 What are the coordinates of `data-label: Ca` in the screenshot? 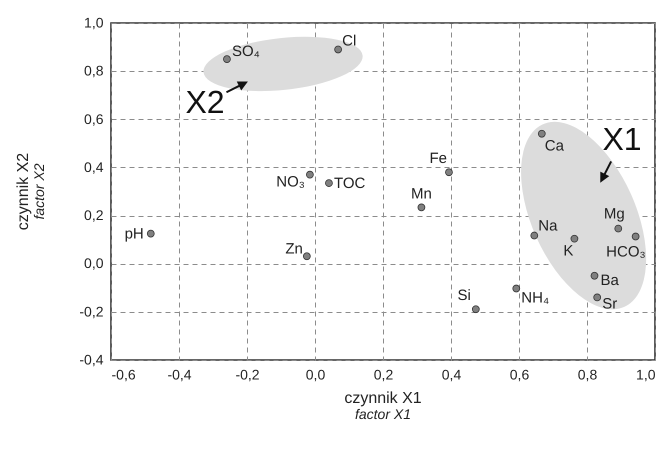 It's located at (554, 146).